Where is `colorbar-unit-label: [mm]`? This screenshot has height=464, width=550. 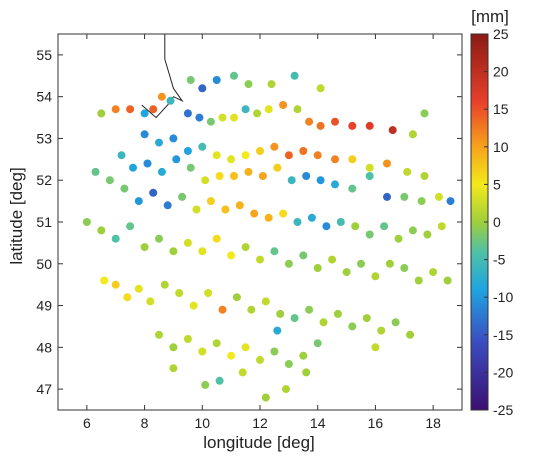
colorbar-unit-label: [mm] is located at coordinates (490, 16).